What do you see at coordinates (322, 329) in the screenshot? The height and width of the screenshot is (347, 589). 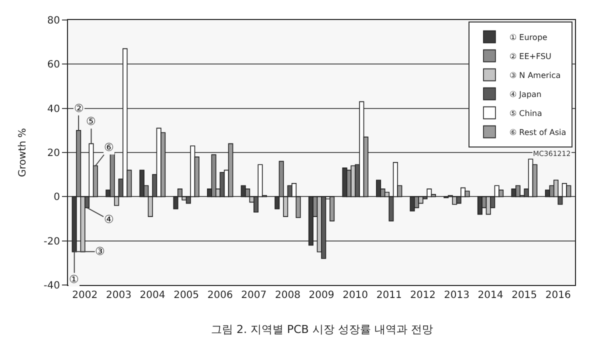 I see `text: 그림 2. 지역별 PCB 시장 성장률 내역과 전망` at bounding box center [322, 329].